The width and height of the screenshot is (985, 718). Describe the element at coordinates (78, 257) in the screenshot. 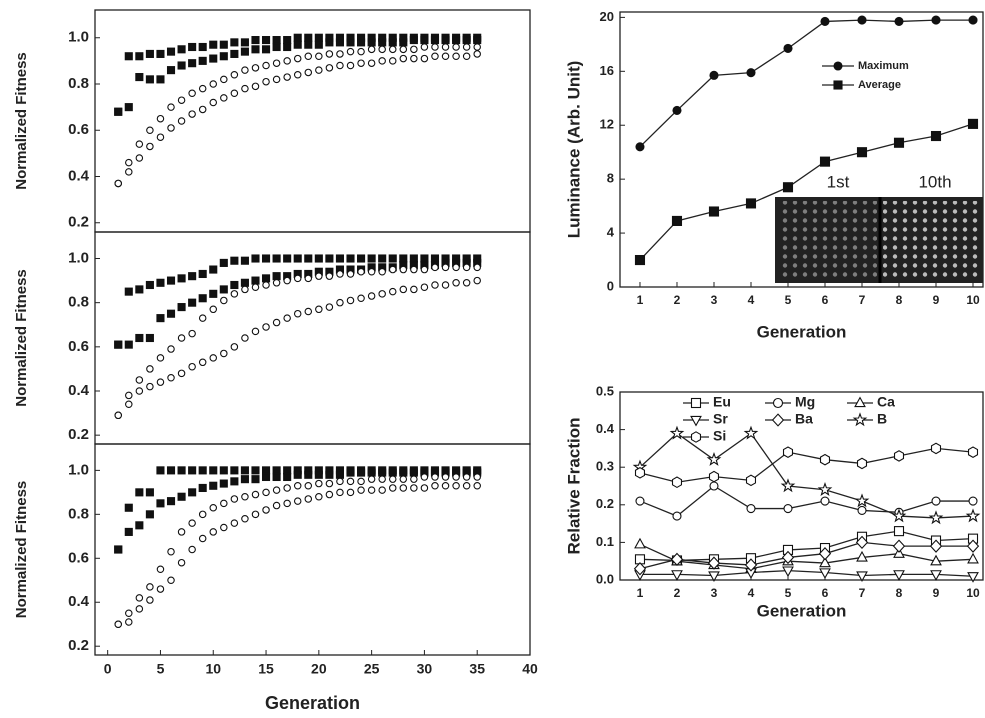

I see `y-tick-label: 1.0` at that location.